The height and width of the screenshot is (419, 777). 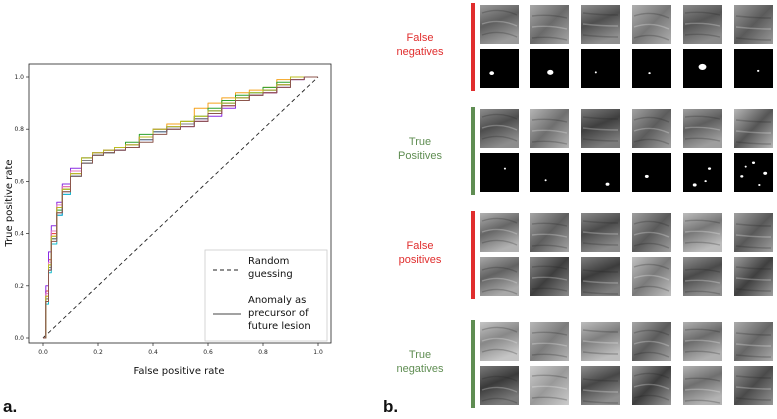 What do you see at coordinates (279, 326) in the screenshot?
I see `legend-label-anomaly-line-3: future lesion` at bounding box center [279, 326].